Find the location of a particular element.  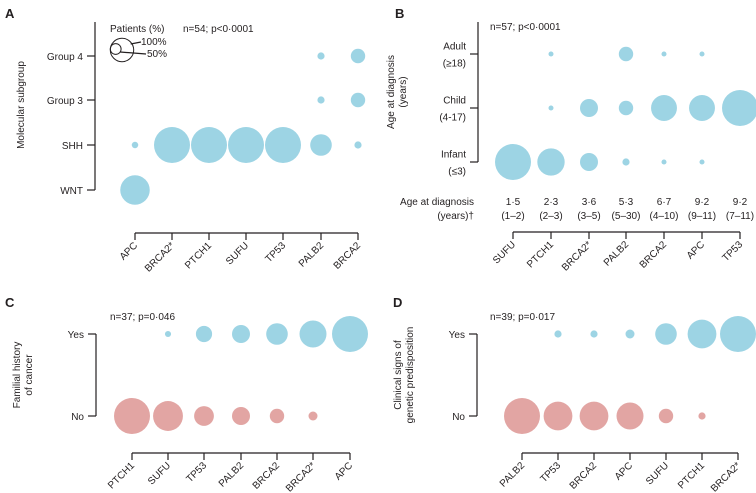

y-axis-title-line: Age at diagnosis is located at coordinates (391, 92).